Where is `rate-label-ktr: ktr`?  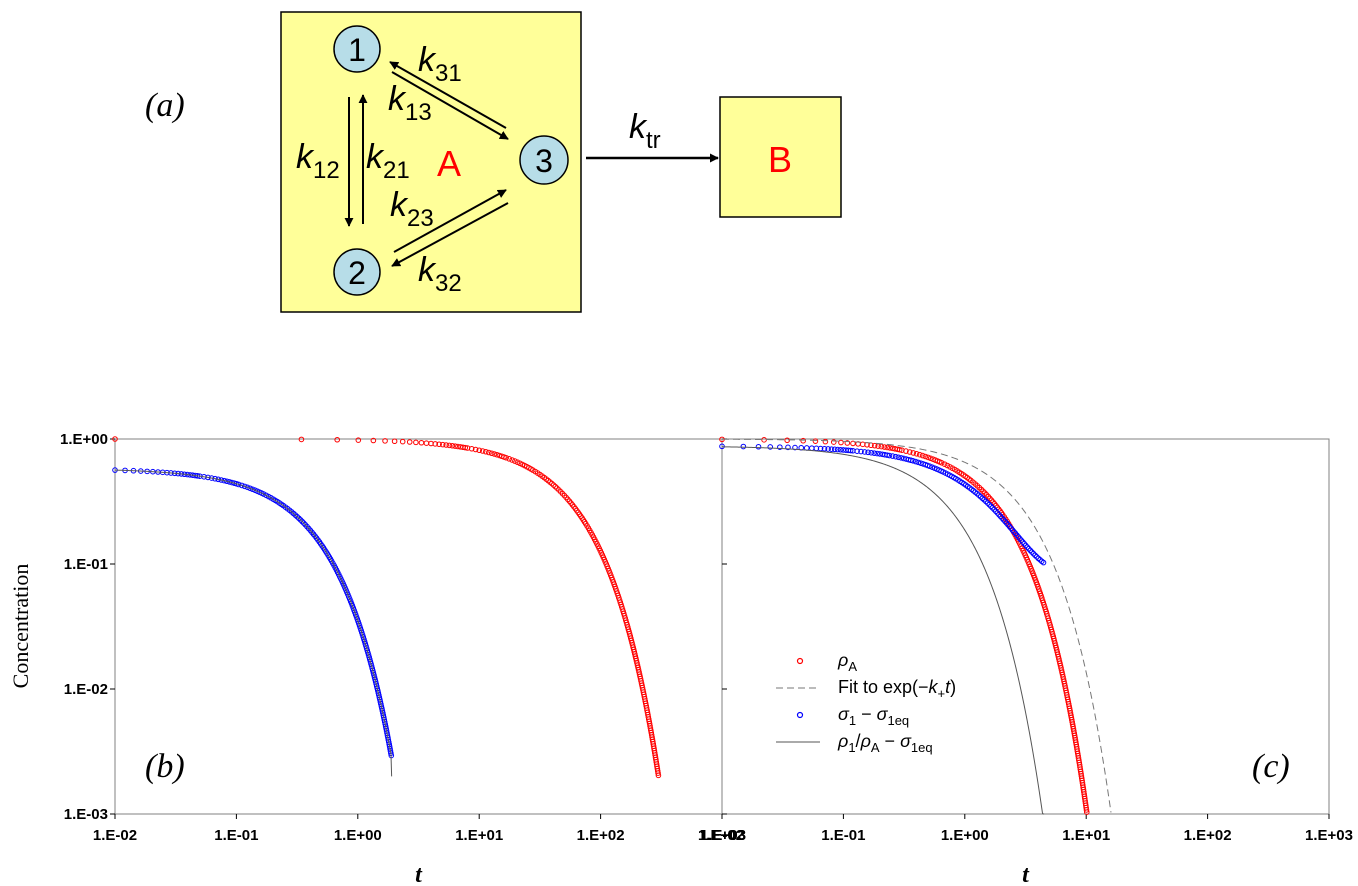 rate-label-ktr: ktr is located at coordinates (645, 131).